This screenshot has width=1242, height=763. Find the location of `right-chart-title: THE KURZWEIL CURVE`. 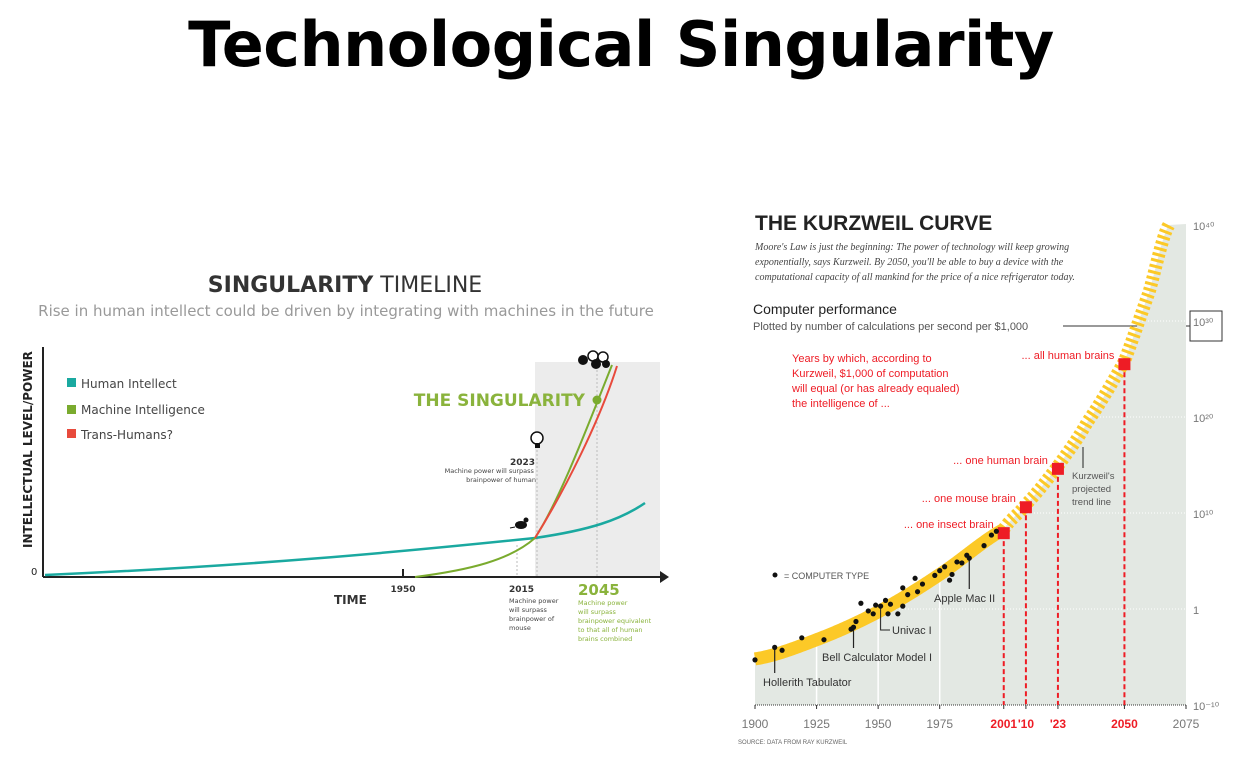

right-chart-title: THE KURZWEIL CURVE is located at coordinates (873, 223).